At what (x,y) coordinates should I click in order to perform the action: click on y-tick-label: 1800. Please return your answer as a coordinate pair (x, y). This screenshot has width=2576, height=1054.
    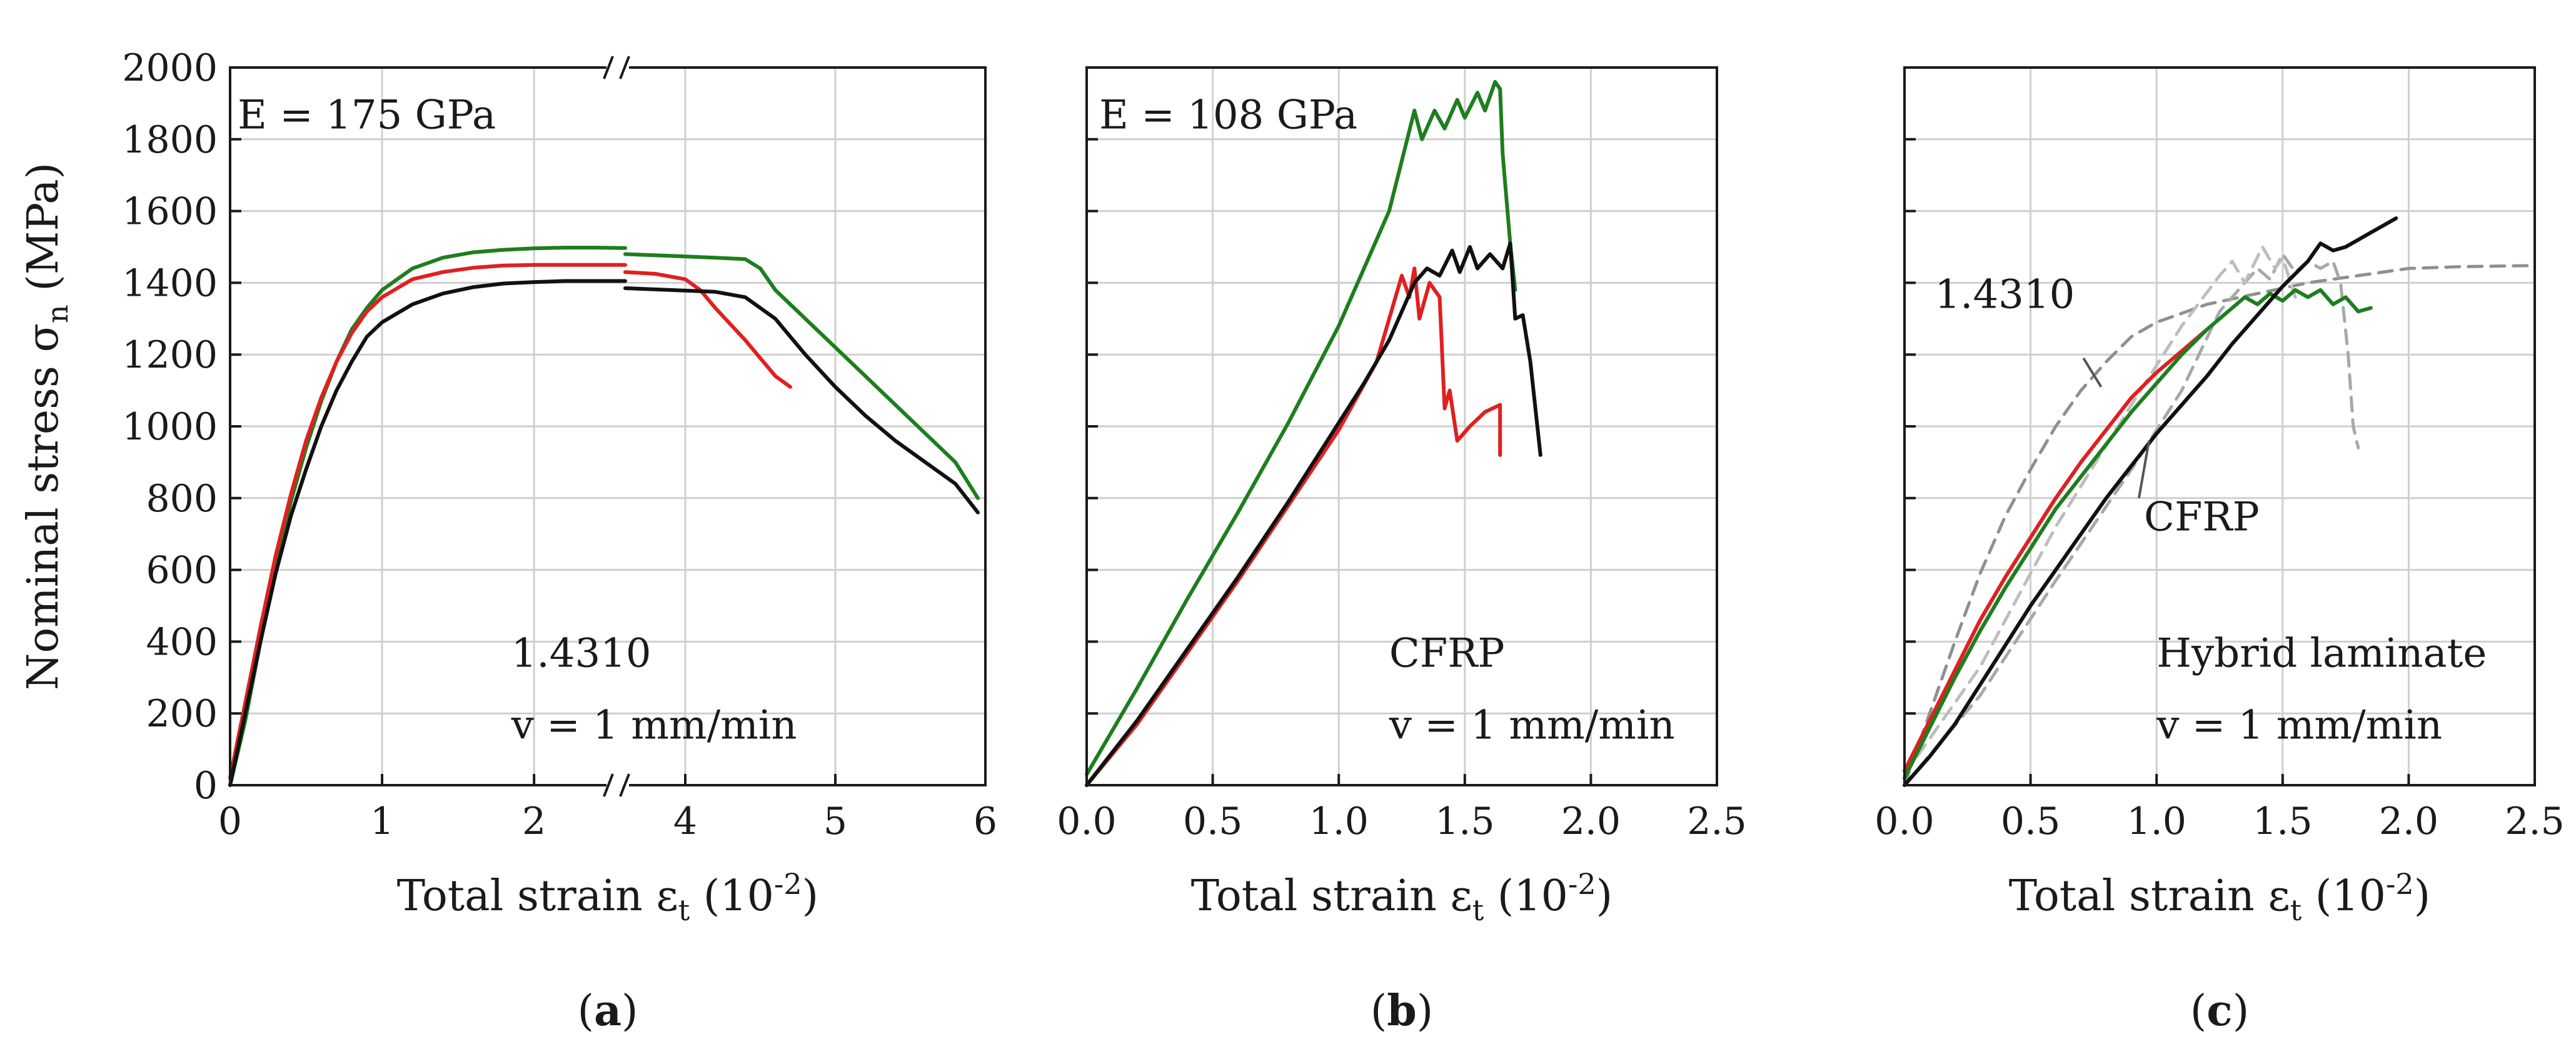
    Looking at the image, I should click on (170, 140).